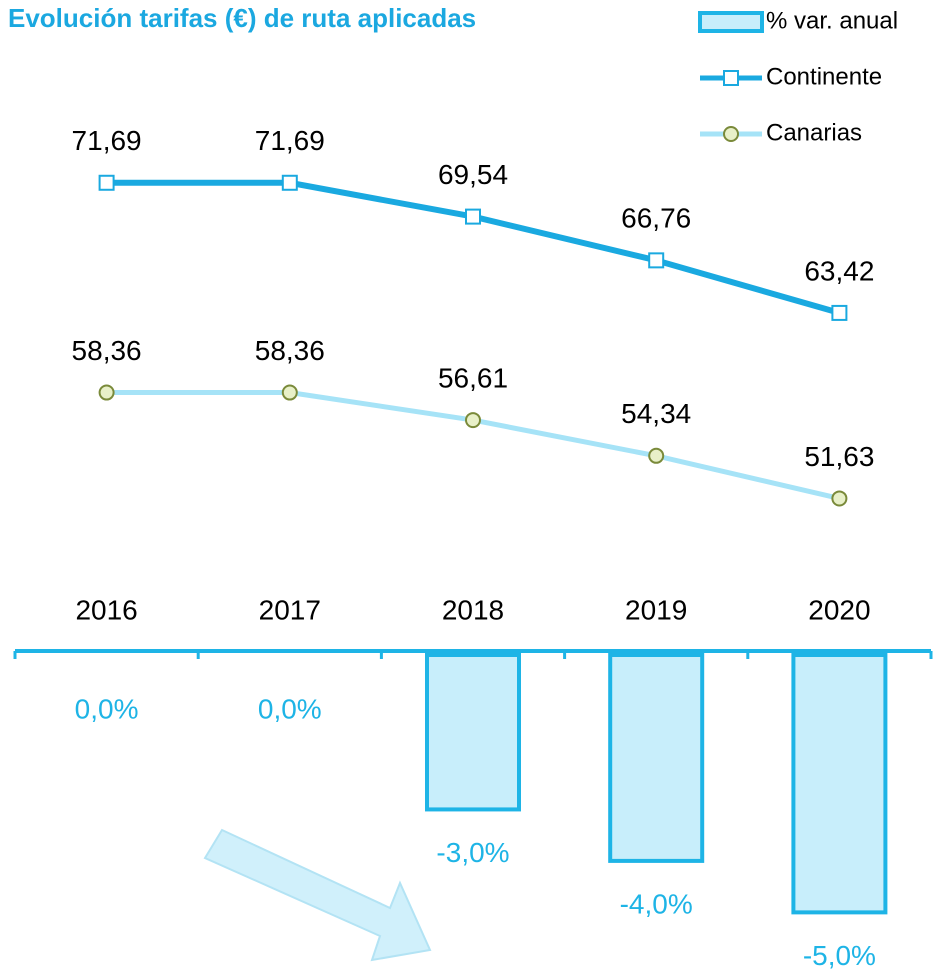 The height and width of the screenshot is (969, 939). Describe the element at coordinates (656, 413) in the screenshot. I see `point-value-label: 54,34` at that location.